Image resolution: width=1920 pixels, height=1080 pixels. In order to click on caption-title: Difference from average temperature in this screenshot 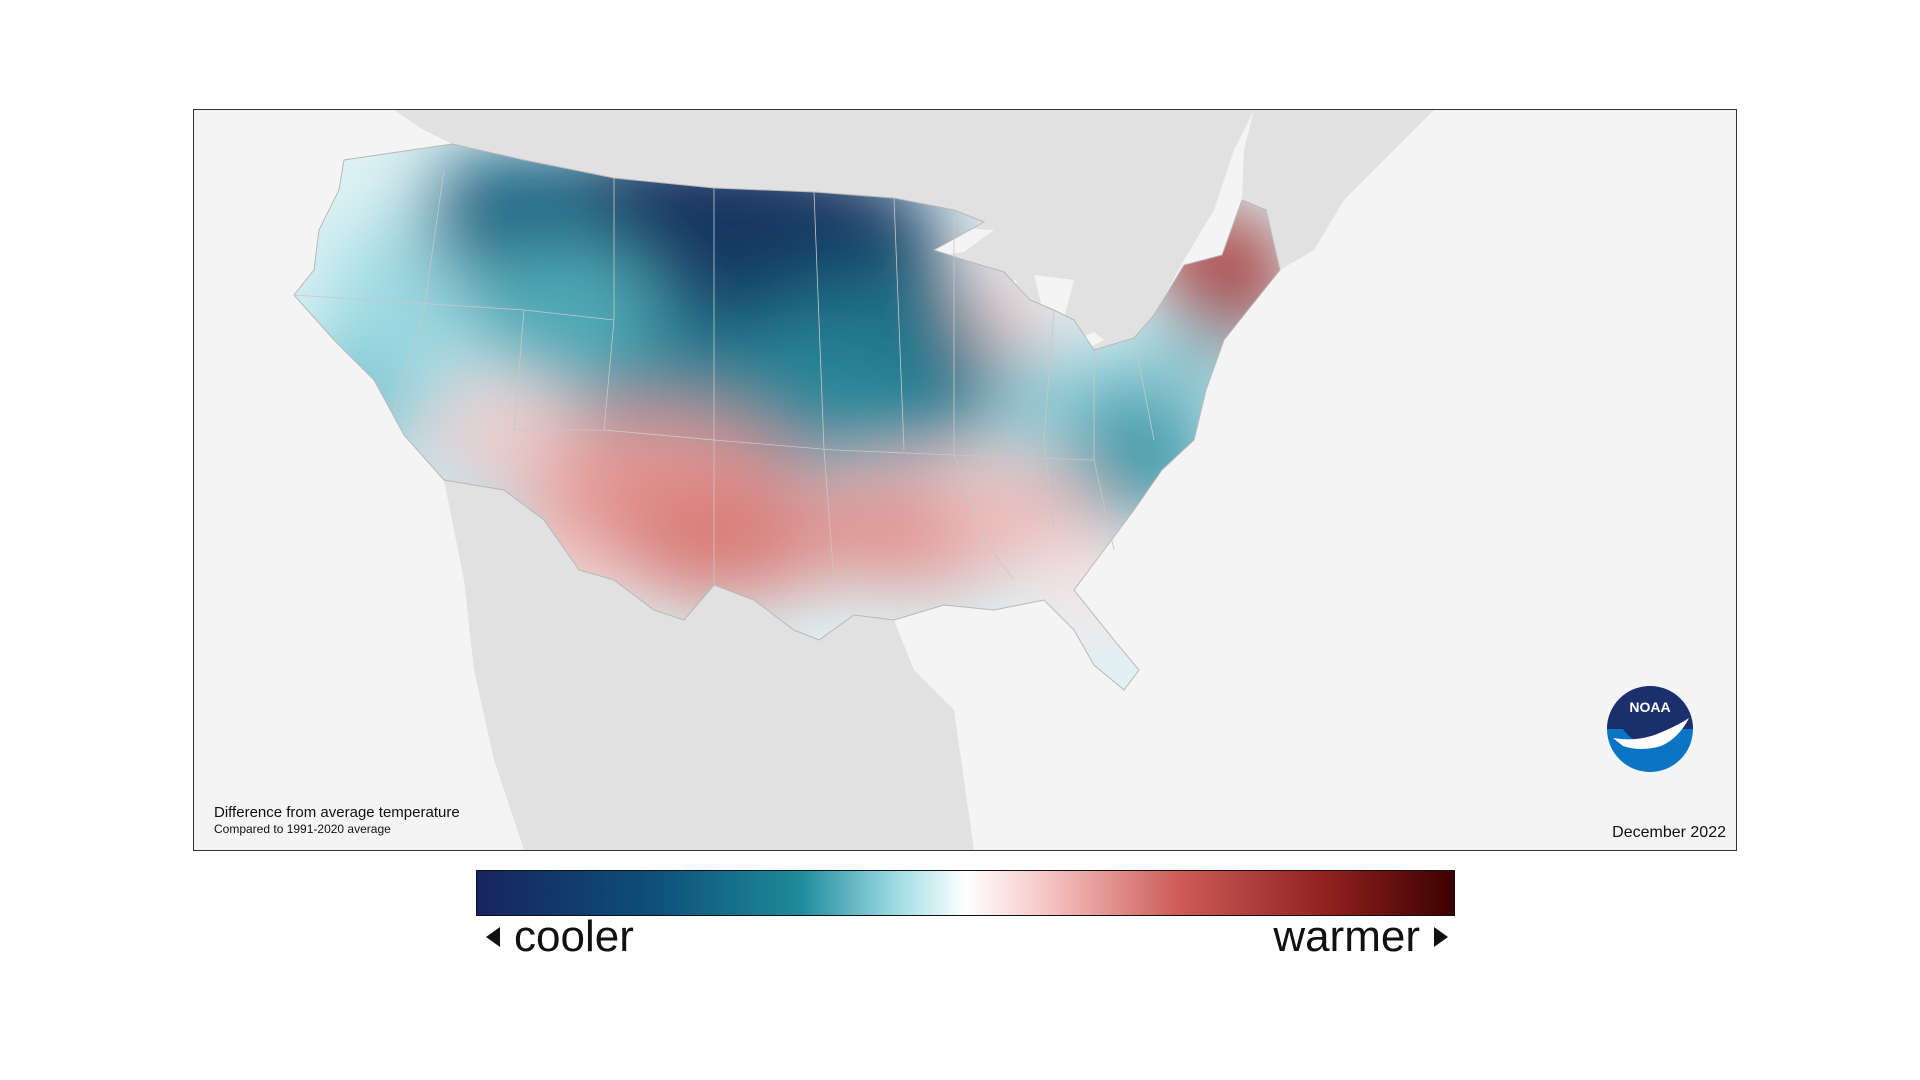, I will do `click(337, 812)`.